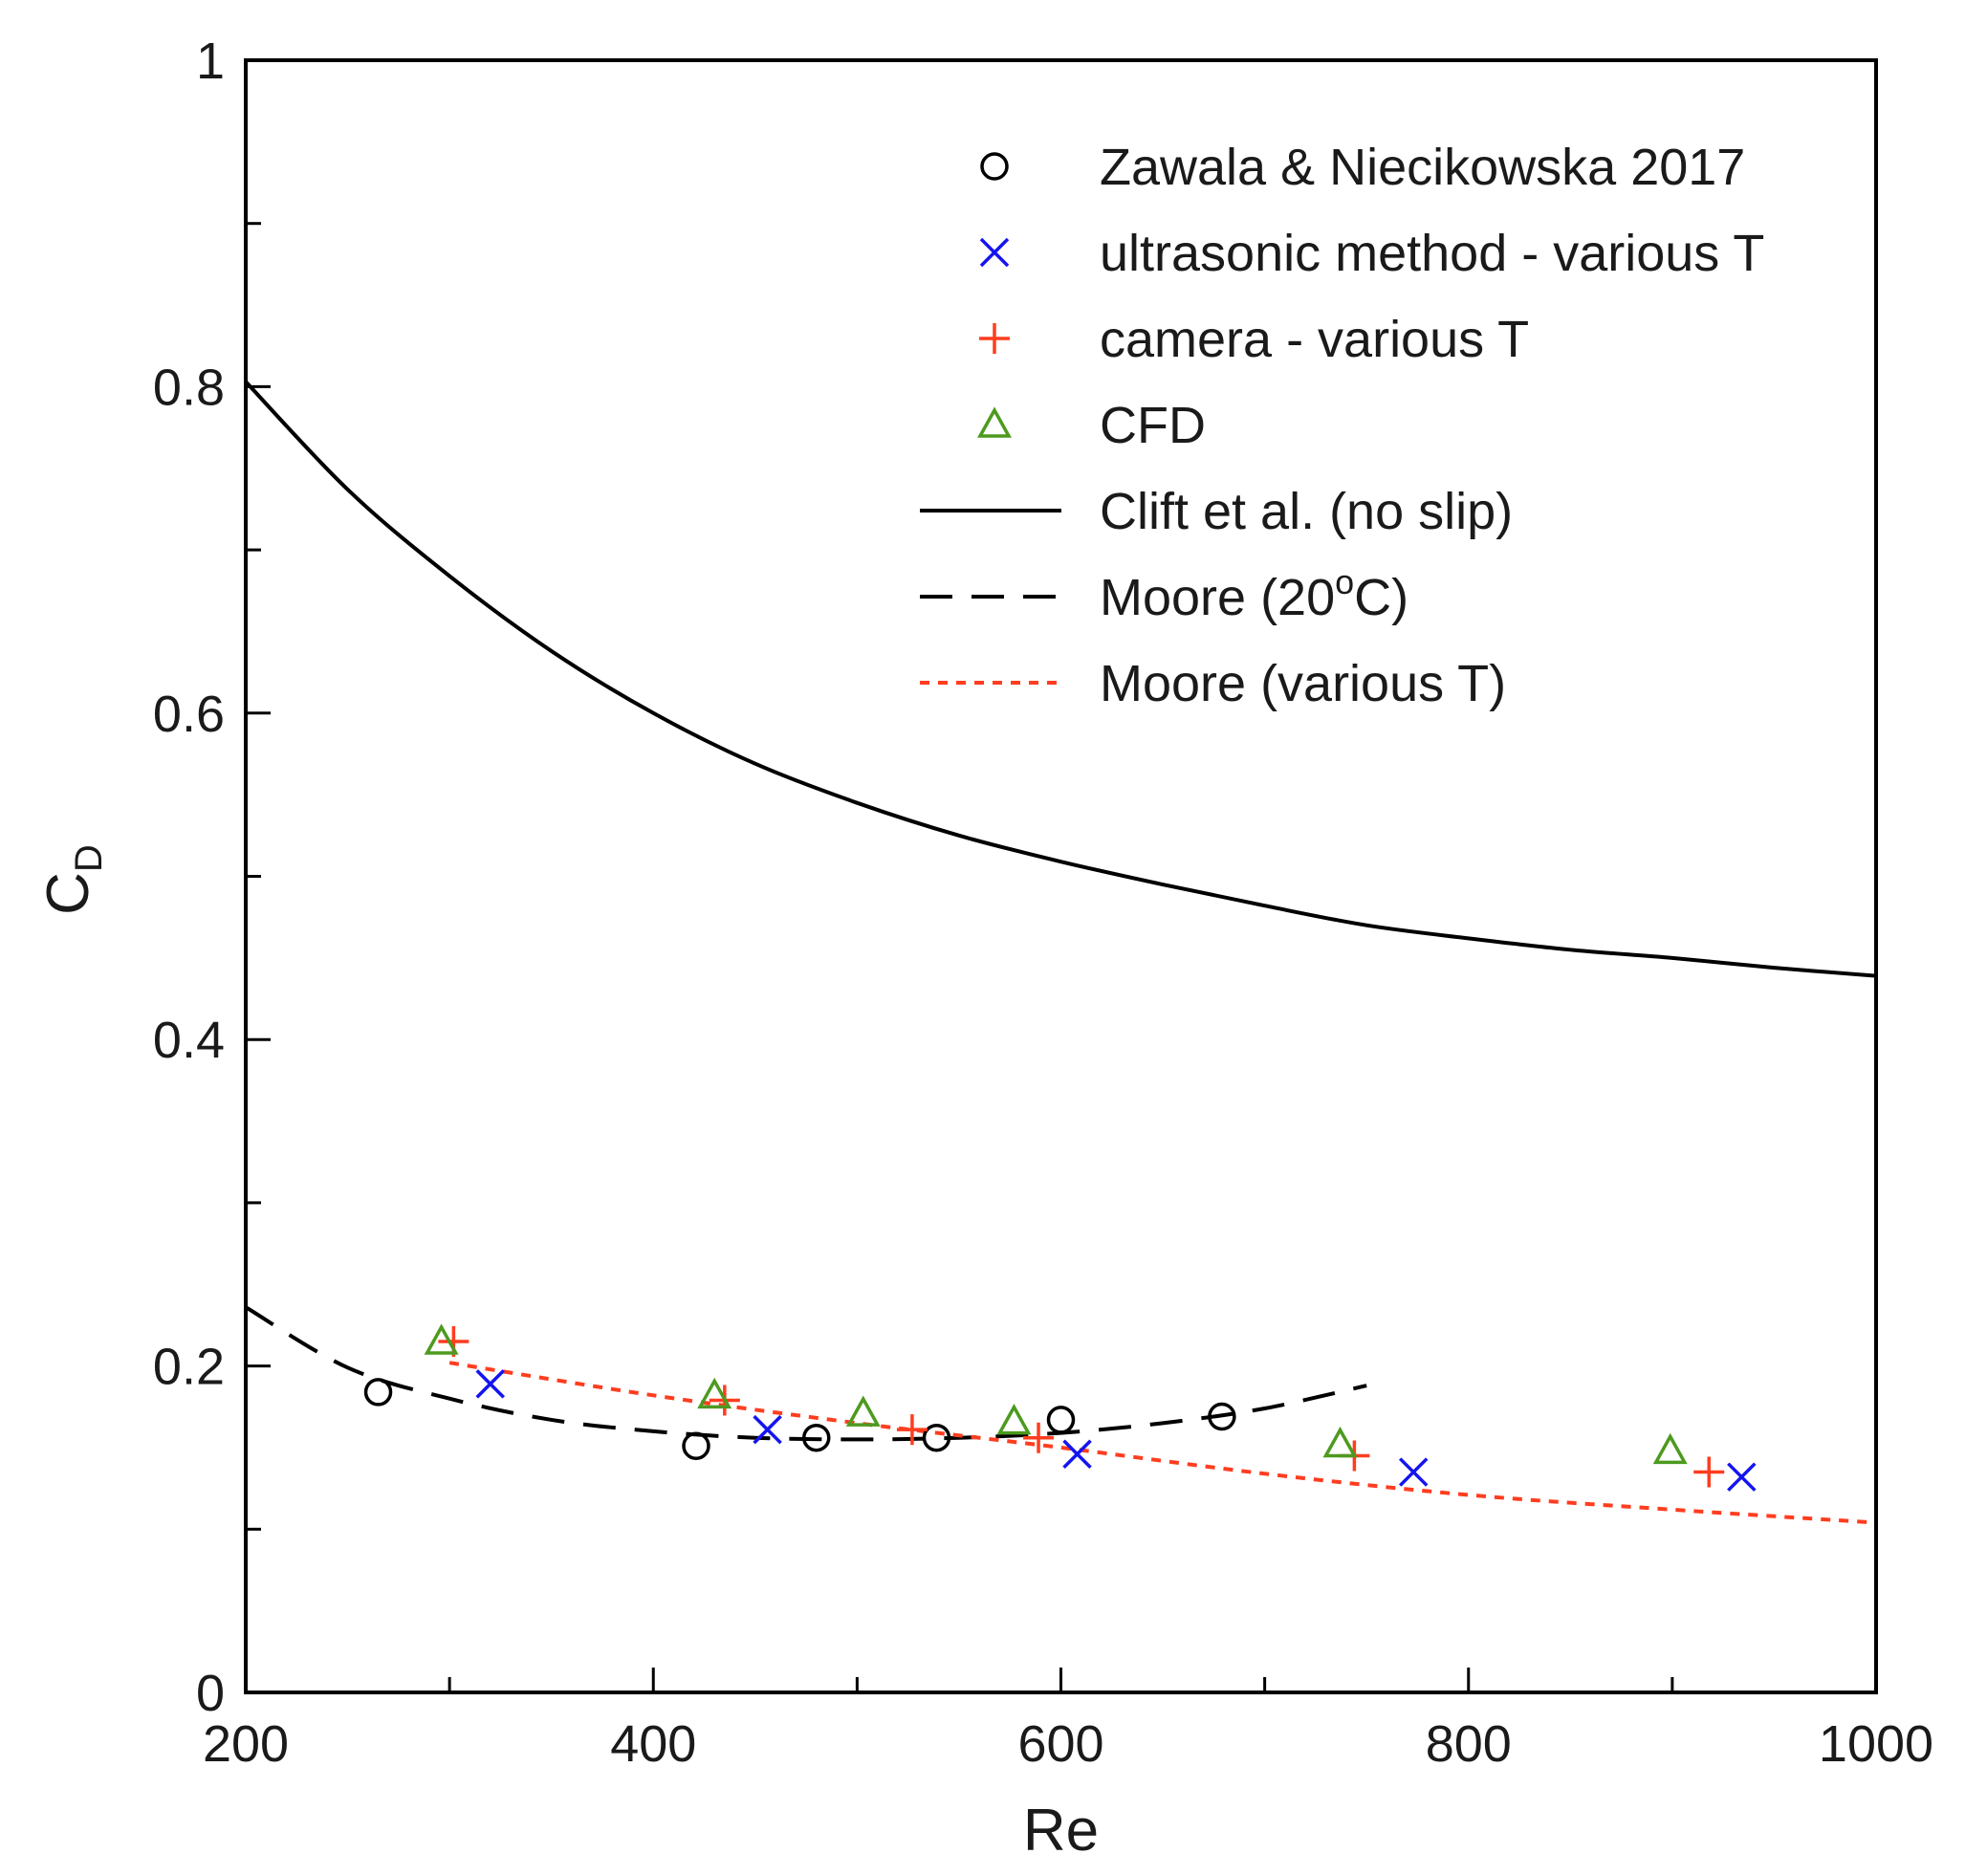 The width and height of the screenshot is (1965, 1876). What do you see at coordinates (1162, 1443) in the screenshot?
I see `curve-moore-various-t` at bounding box center [1162, 1443].